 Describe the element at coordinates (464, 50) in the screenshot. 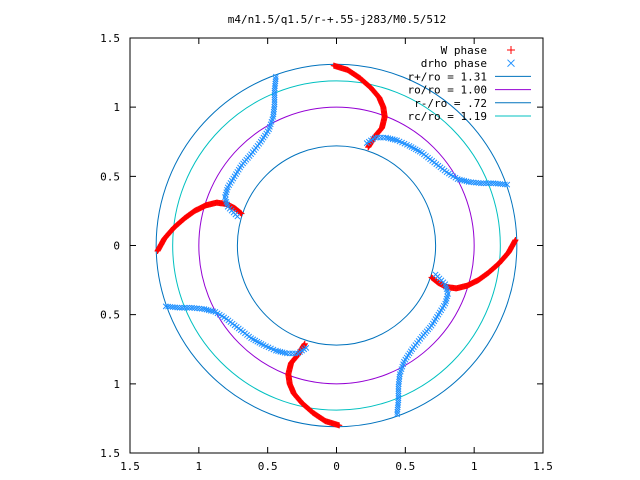

I see `legend-label-series-0: W phase` at that location.